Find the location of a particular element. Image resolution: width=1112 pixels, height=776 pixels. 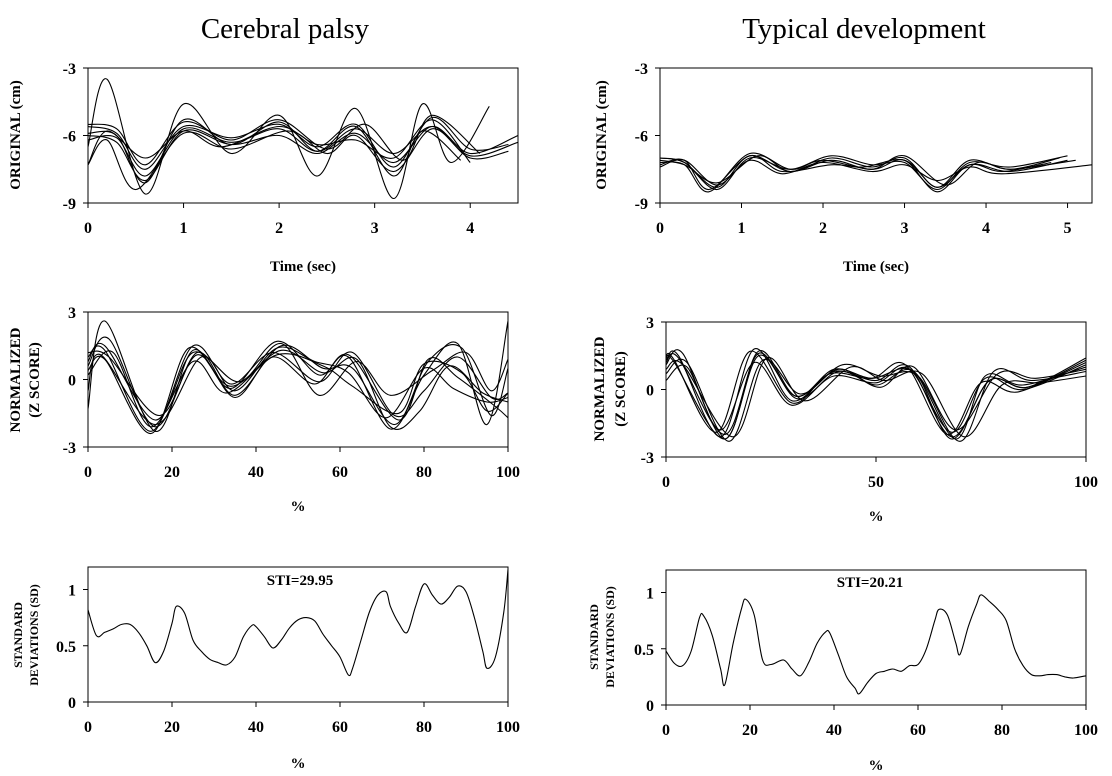

x-axis-label: Time (sec) is located at coordinates (876, 267).